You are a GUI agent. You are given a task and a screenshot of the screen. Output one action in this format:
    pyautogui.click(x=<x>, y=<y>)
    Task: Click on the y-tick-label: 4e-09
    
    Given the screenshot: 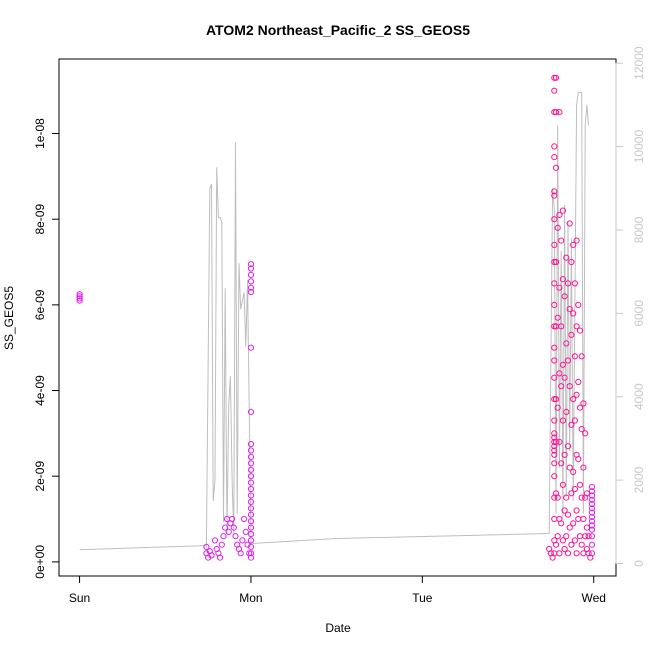 What is the action you would take?
    pyautogui.click(x=40, y=390)
    